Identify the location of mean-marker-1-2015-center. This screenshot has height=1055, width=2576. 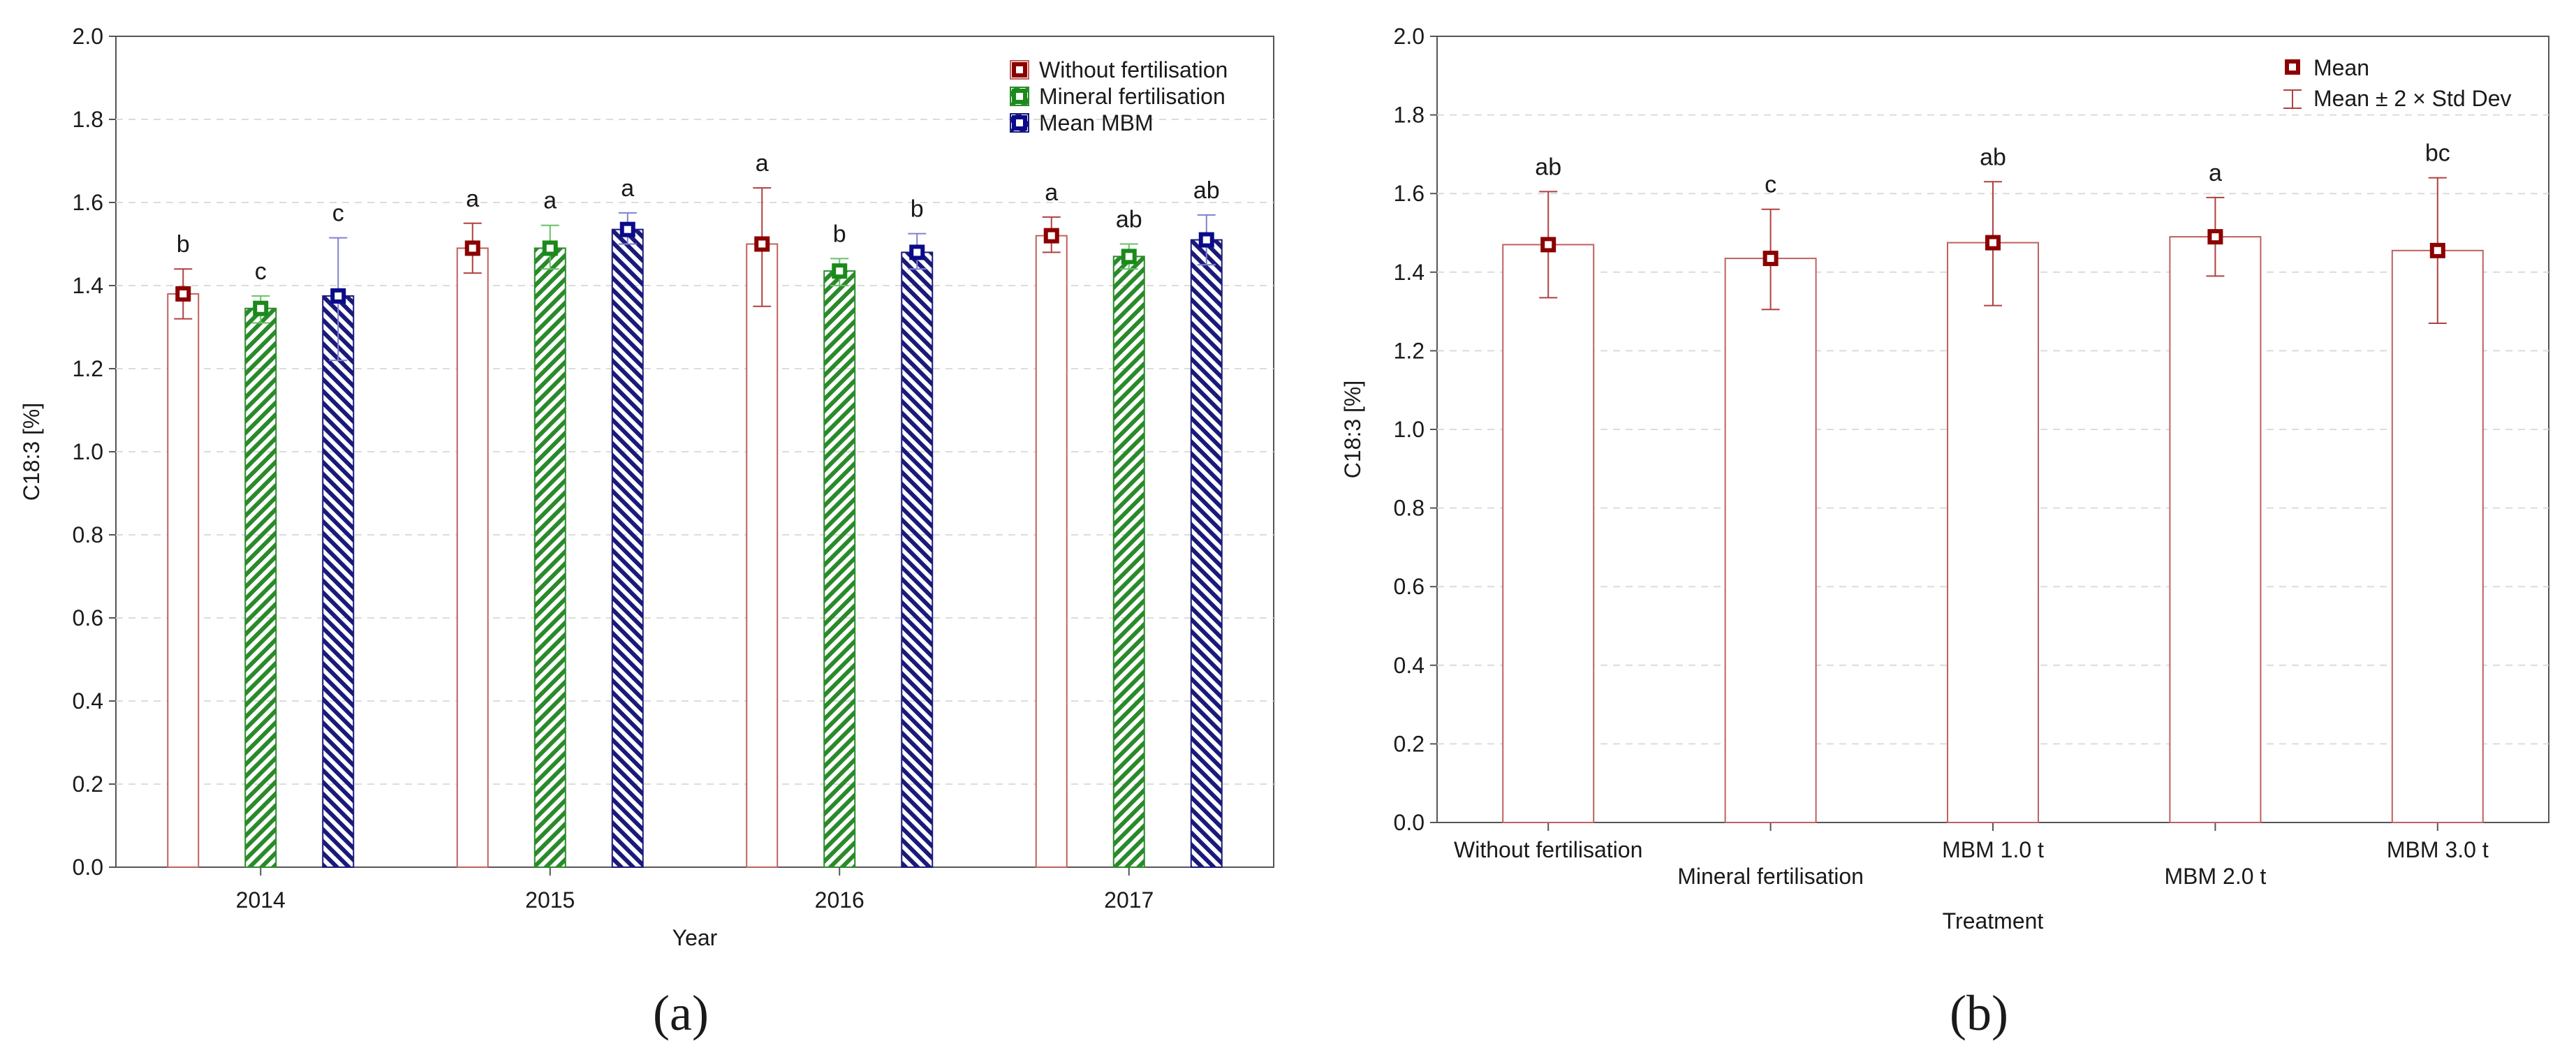
(550, 248).